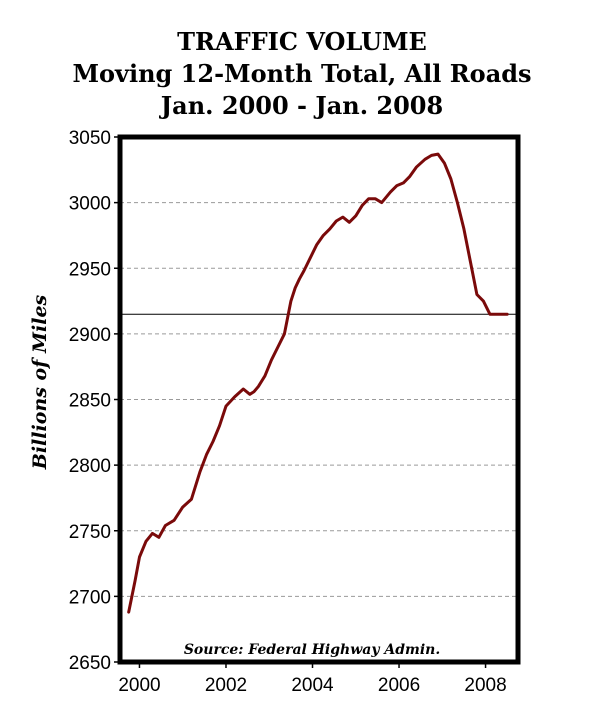  Describe the element at coordinates (90, 335) in the screenshot. I see `y-tick-label-2900: 2900` at that location.